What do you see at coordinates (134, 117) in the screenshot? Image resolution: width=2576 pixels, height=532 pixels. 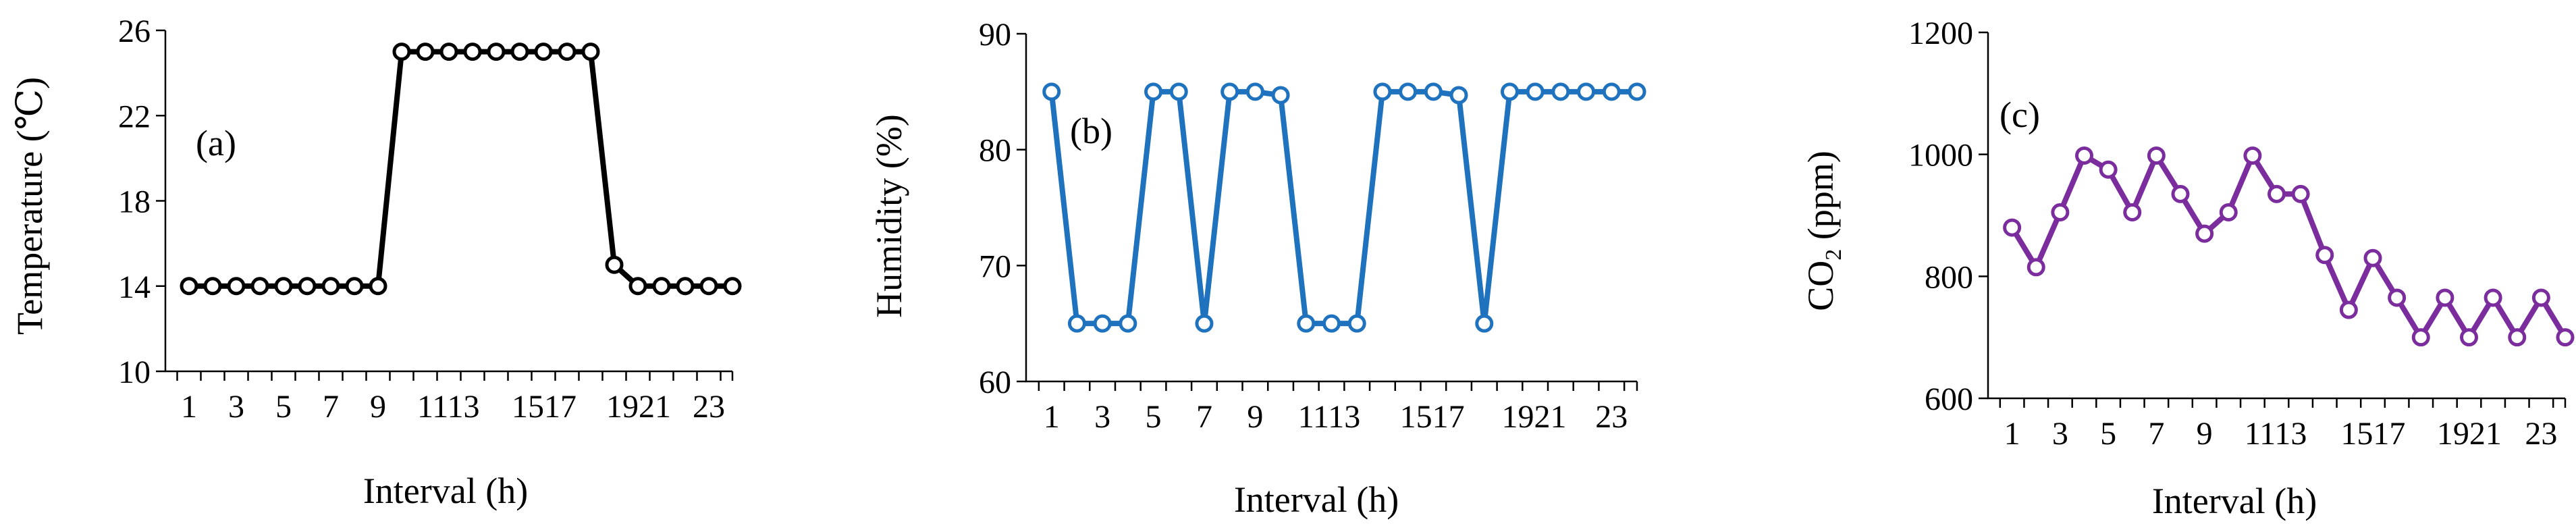 I see `y-tick-label: 22` at bounding box center [134, 117].